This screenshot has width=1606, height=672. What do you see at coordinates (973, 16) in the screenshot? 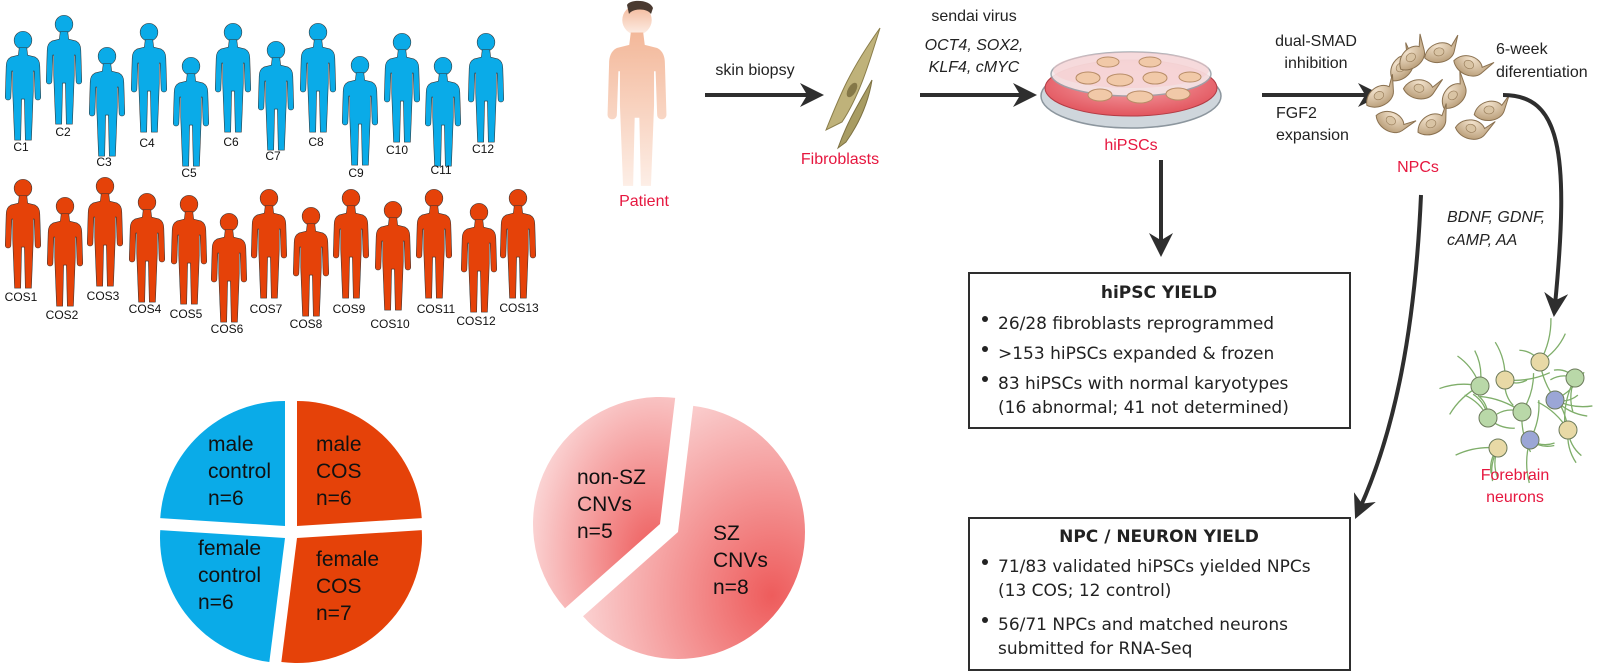
I see `sendai-label: sendai virus` at bounding box center [973, 16].